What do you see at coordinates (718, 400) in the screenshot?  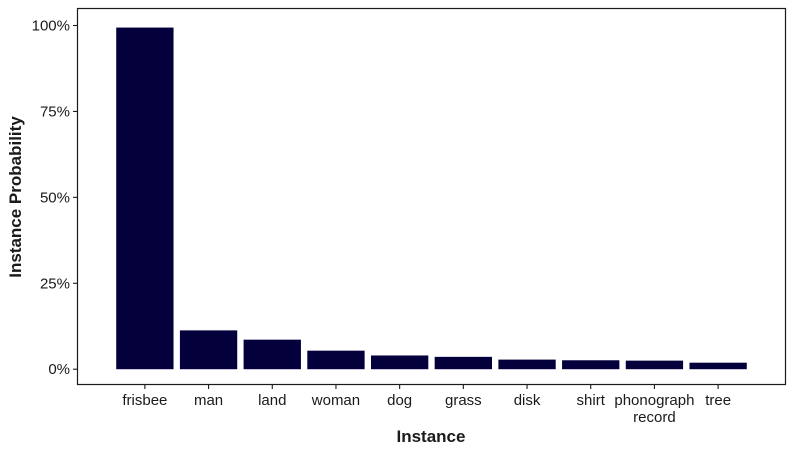 I see `x-tick-label-tree: tree` at bounding box center [718, 400].